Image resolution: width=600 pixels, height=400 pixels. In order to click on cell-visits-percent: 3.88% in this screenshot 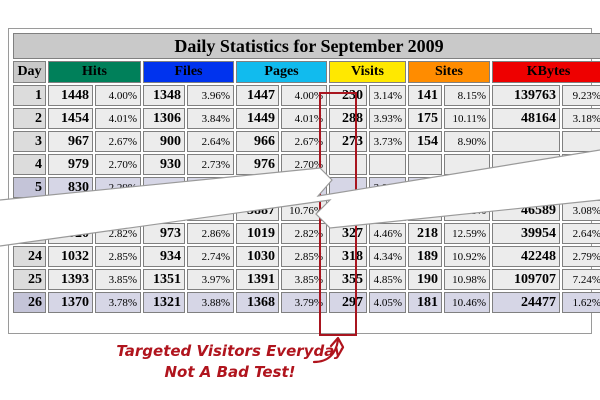, I will do `click(387, 187)`.